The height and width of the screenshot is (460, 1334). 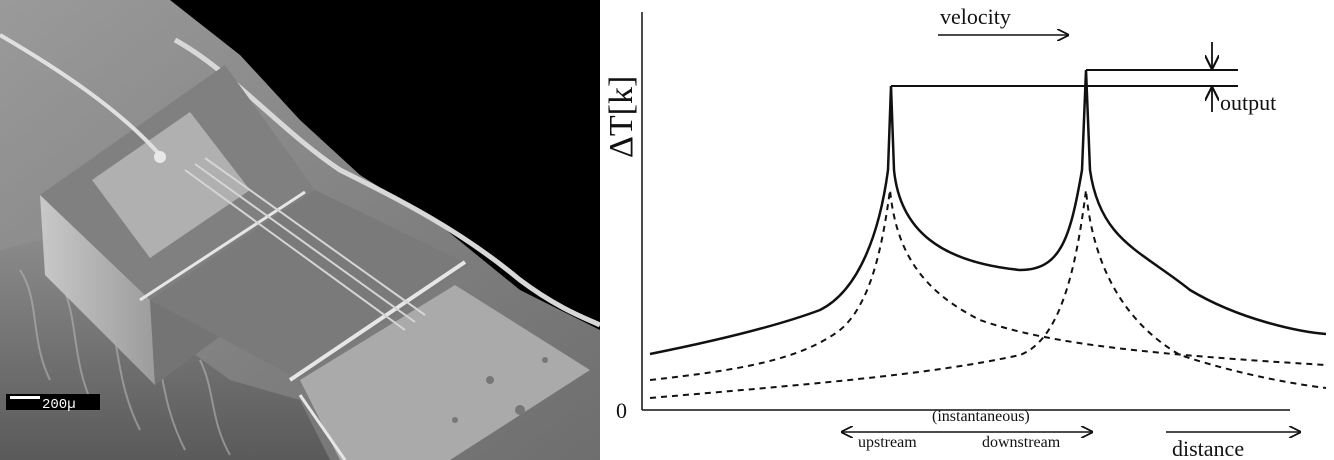 What do you see at coordinates (621, 117) in the screenshot?
I see `y-axis-label: ΔT[k]` at bounding box center [621, 117].